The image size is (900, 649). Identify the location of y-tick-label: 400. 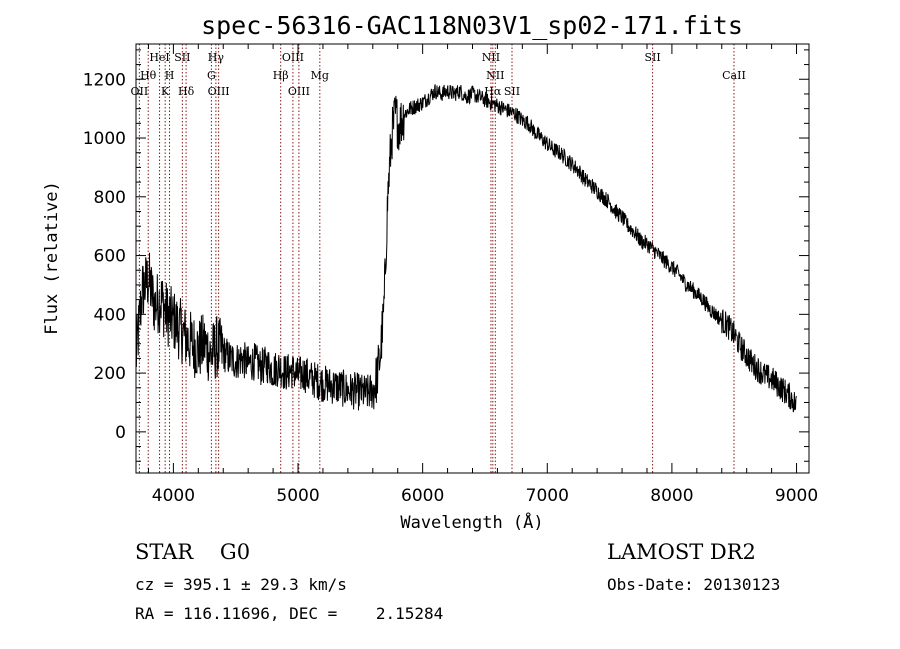
(110, 315).